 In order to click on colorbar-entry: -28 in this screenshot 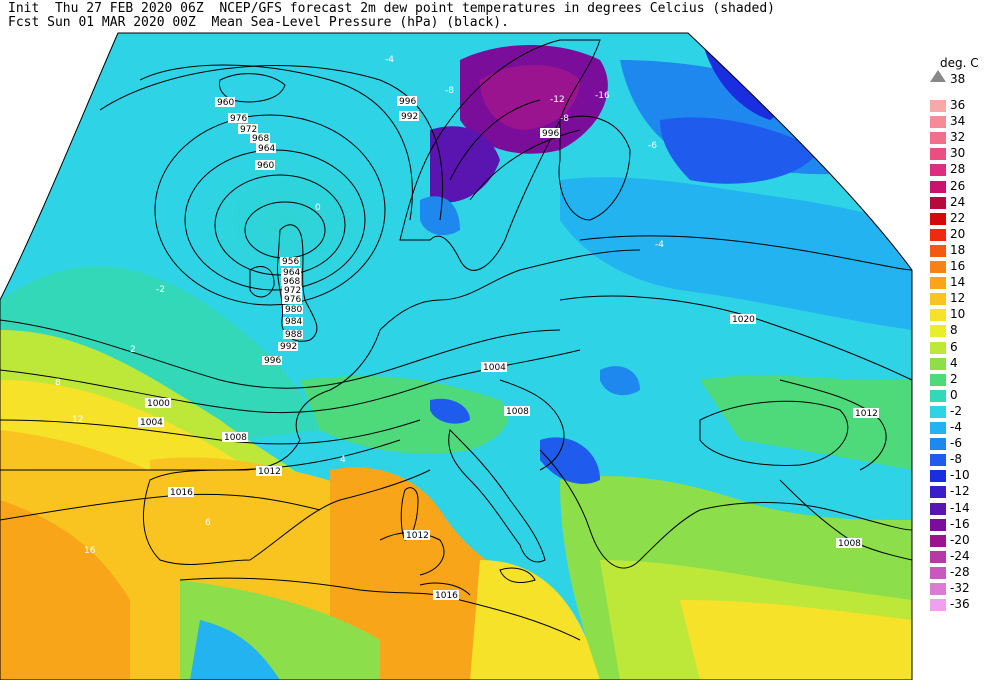, I will do `click(962, 573)`.